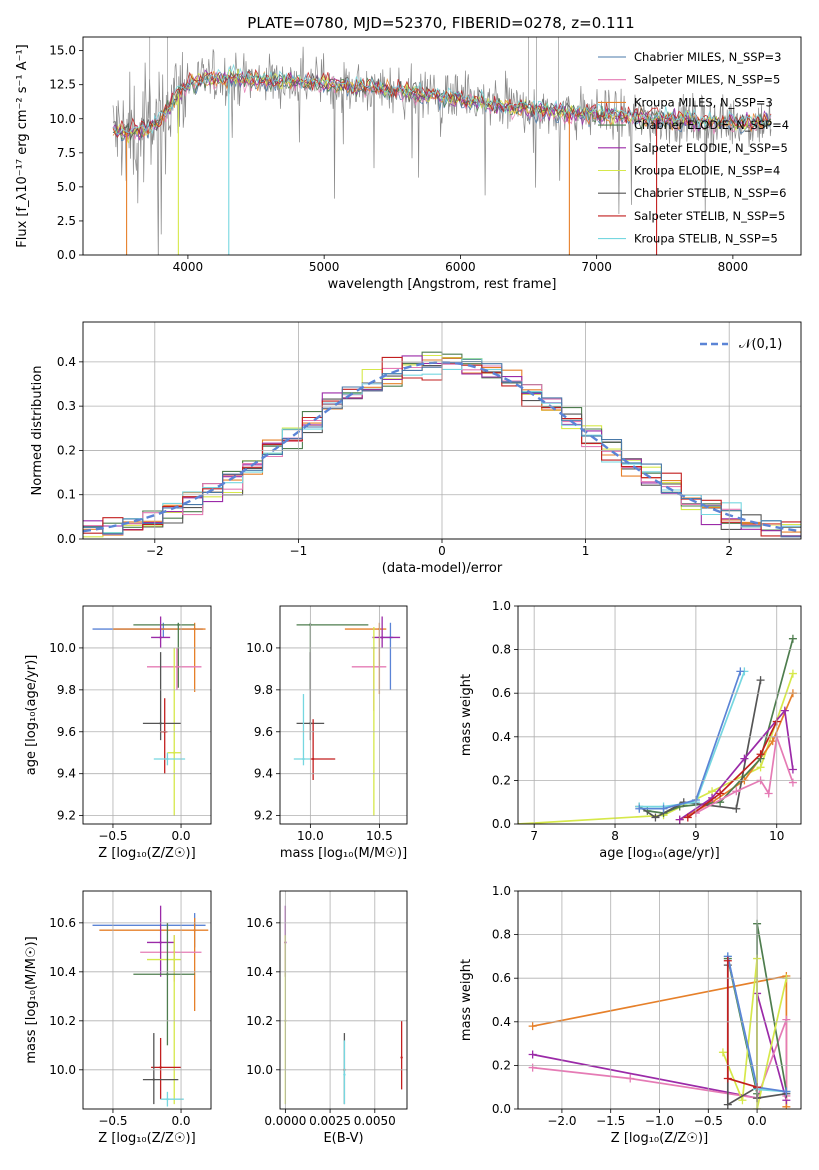 Image resolution: width=819 pixels, height=1170 pixels. What do you see at coordinates (442, 551) in the screenshot?
I see `x-tick-label: 0` at bounding box center [442, 551].